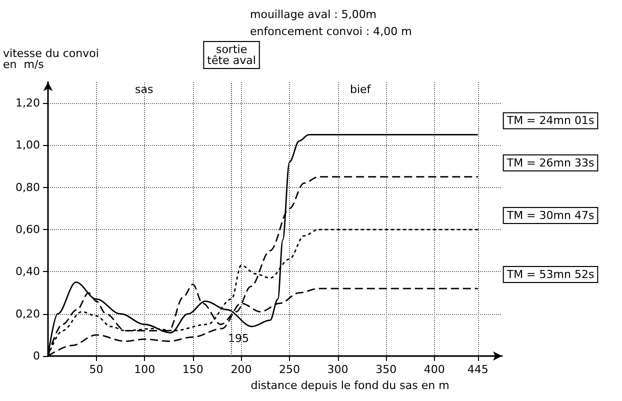  Describe the element at coordinates (386, 369) in the screenshot. I see `x-tick-label: 350` at that location.